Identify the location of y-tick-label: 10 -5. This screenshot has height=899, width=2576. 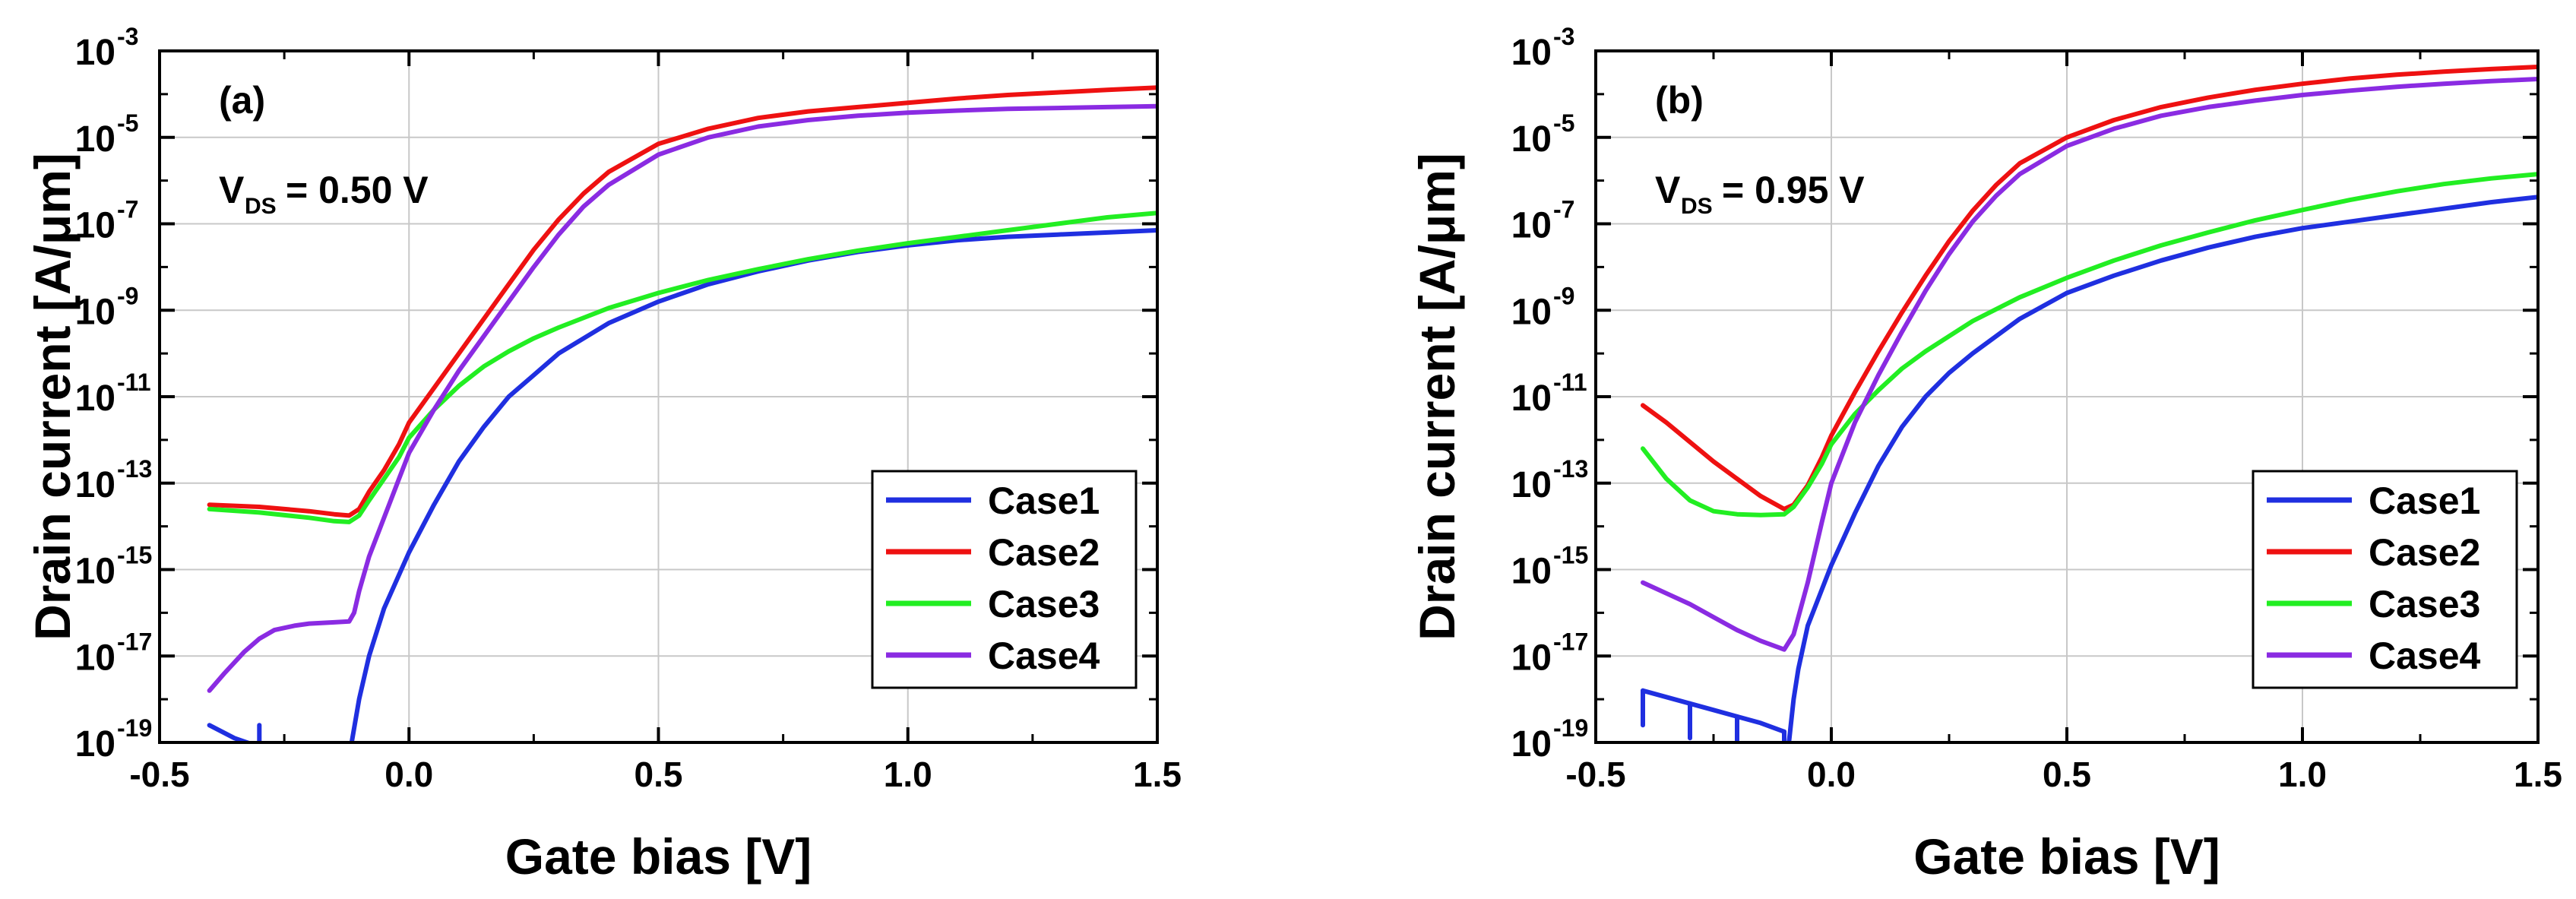
(1543, 134).